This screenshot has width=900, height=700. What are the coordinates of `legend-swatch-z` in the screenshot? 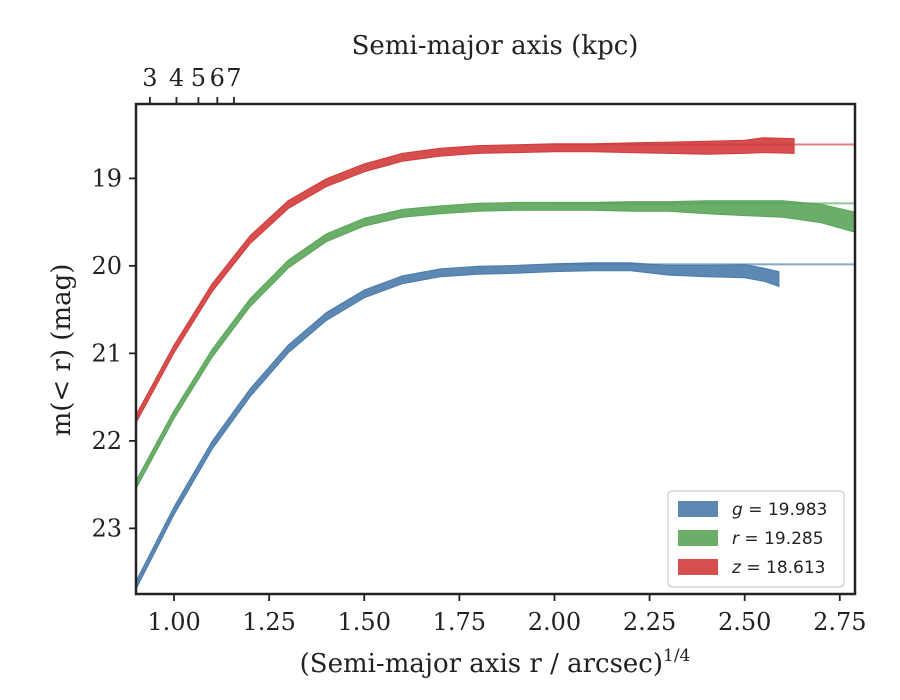 It's located at (698, 567).